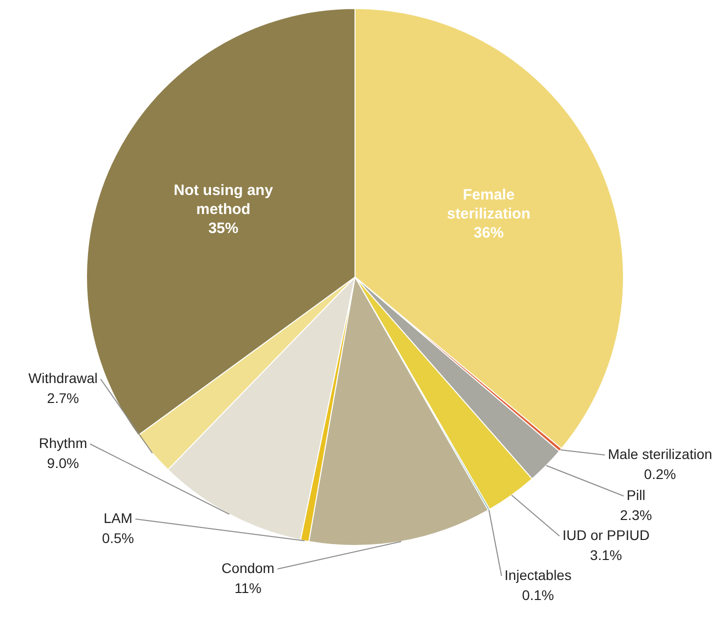  Describe the element at coordinates (63, 378) in the screenshot. I see `slice-label: Withdrawal` at that location.